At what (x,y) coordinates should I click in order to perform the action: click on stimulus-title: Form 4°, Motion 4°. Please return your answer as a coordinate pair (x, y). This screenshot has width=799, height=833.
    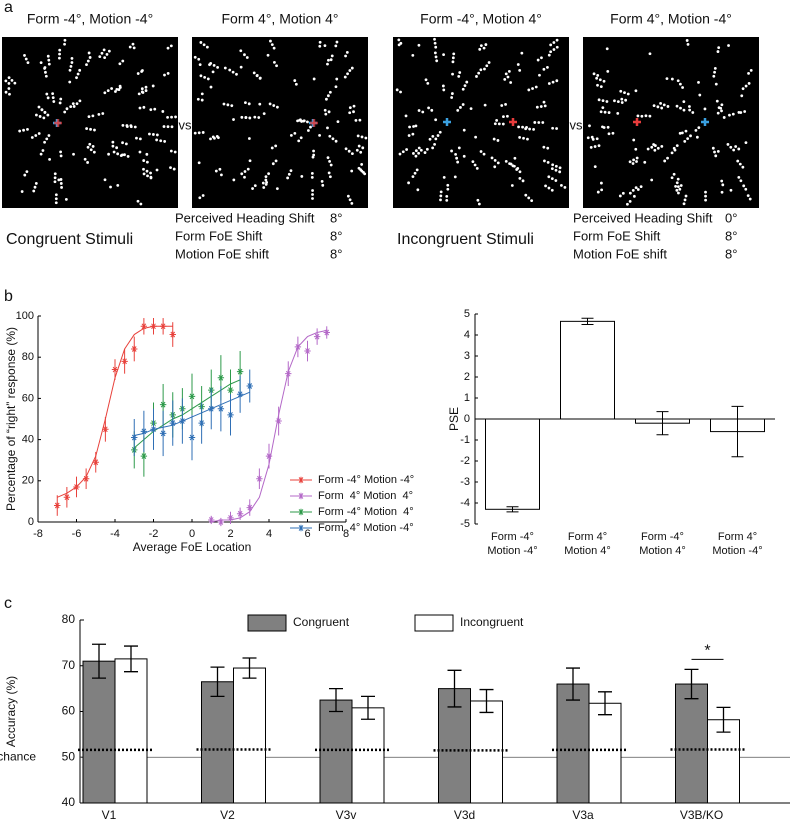
    Looking at the image, I should click on (279, 19).